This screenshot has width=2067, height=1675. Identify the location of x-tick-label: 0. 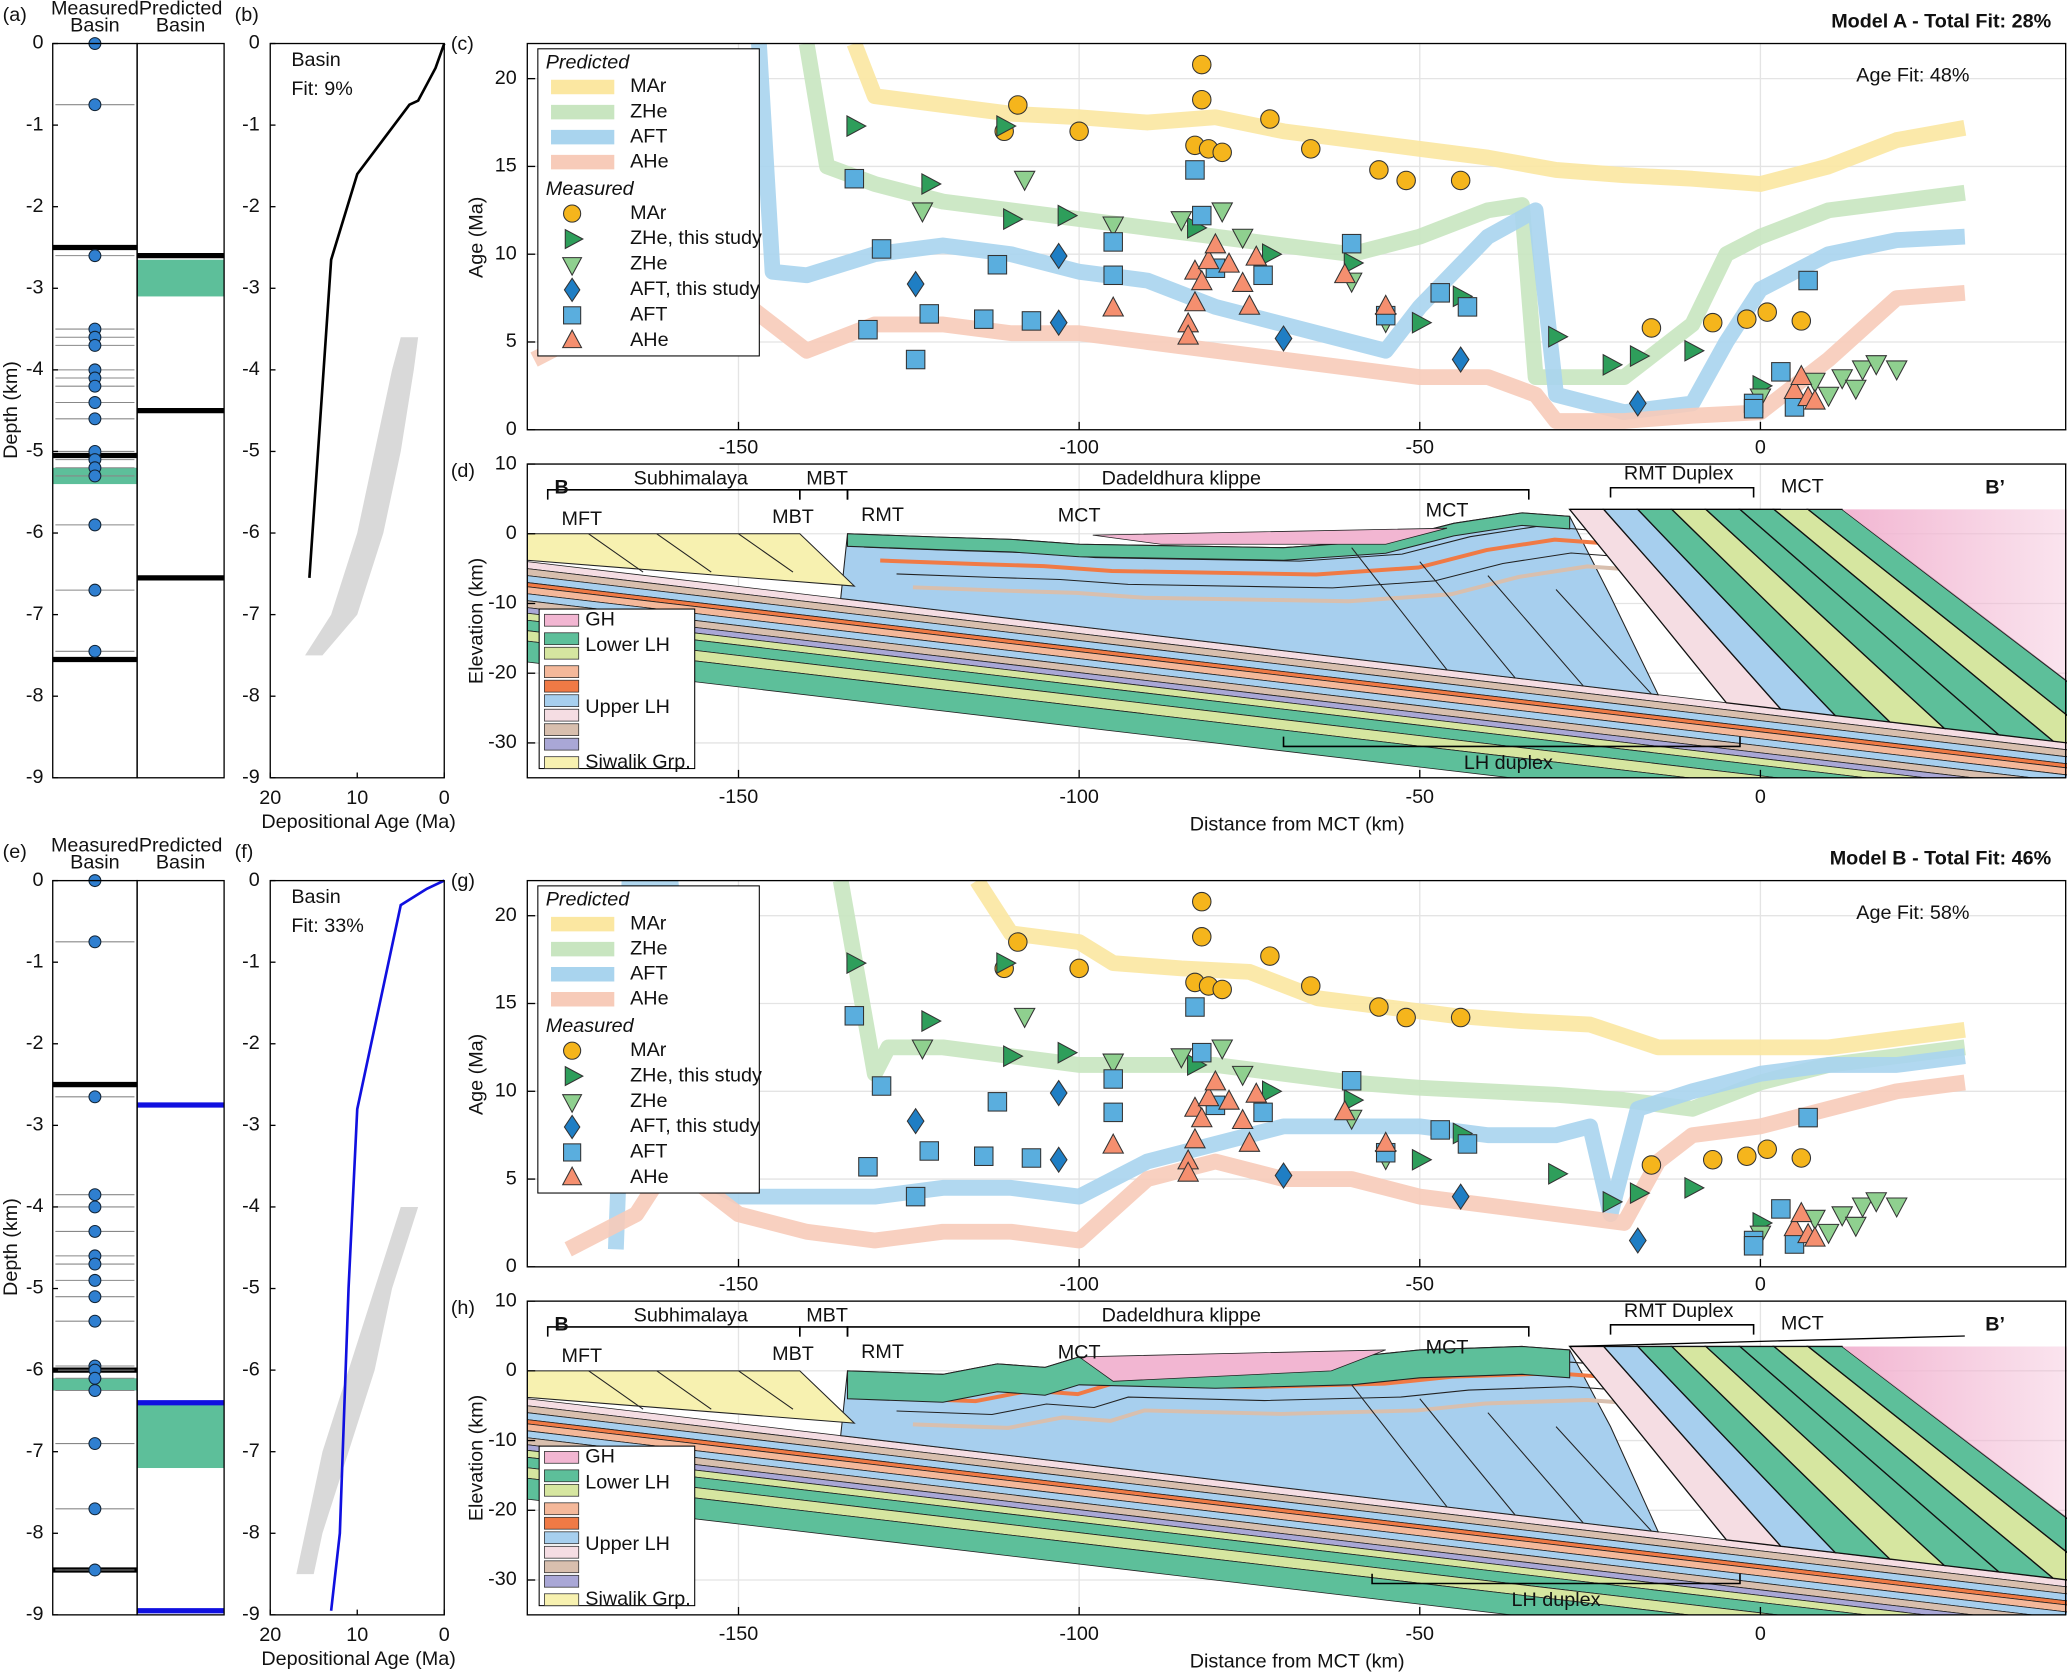
(1760, 1285).